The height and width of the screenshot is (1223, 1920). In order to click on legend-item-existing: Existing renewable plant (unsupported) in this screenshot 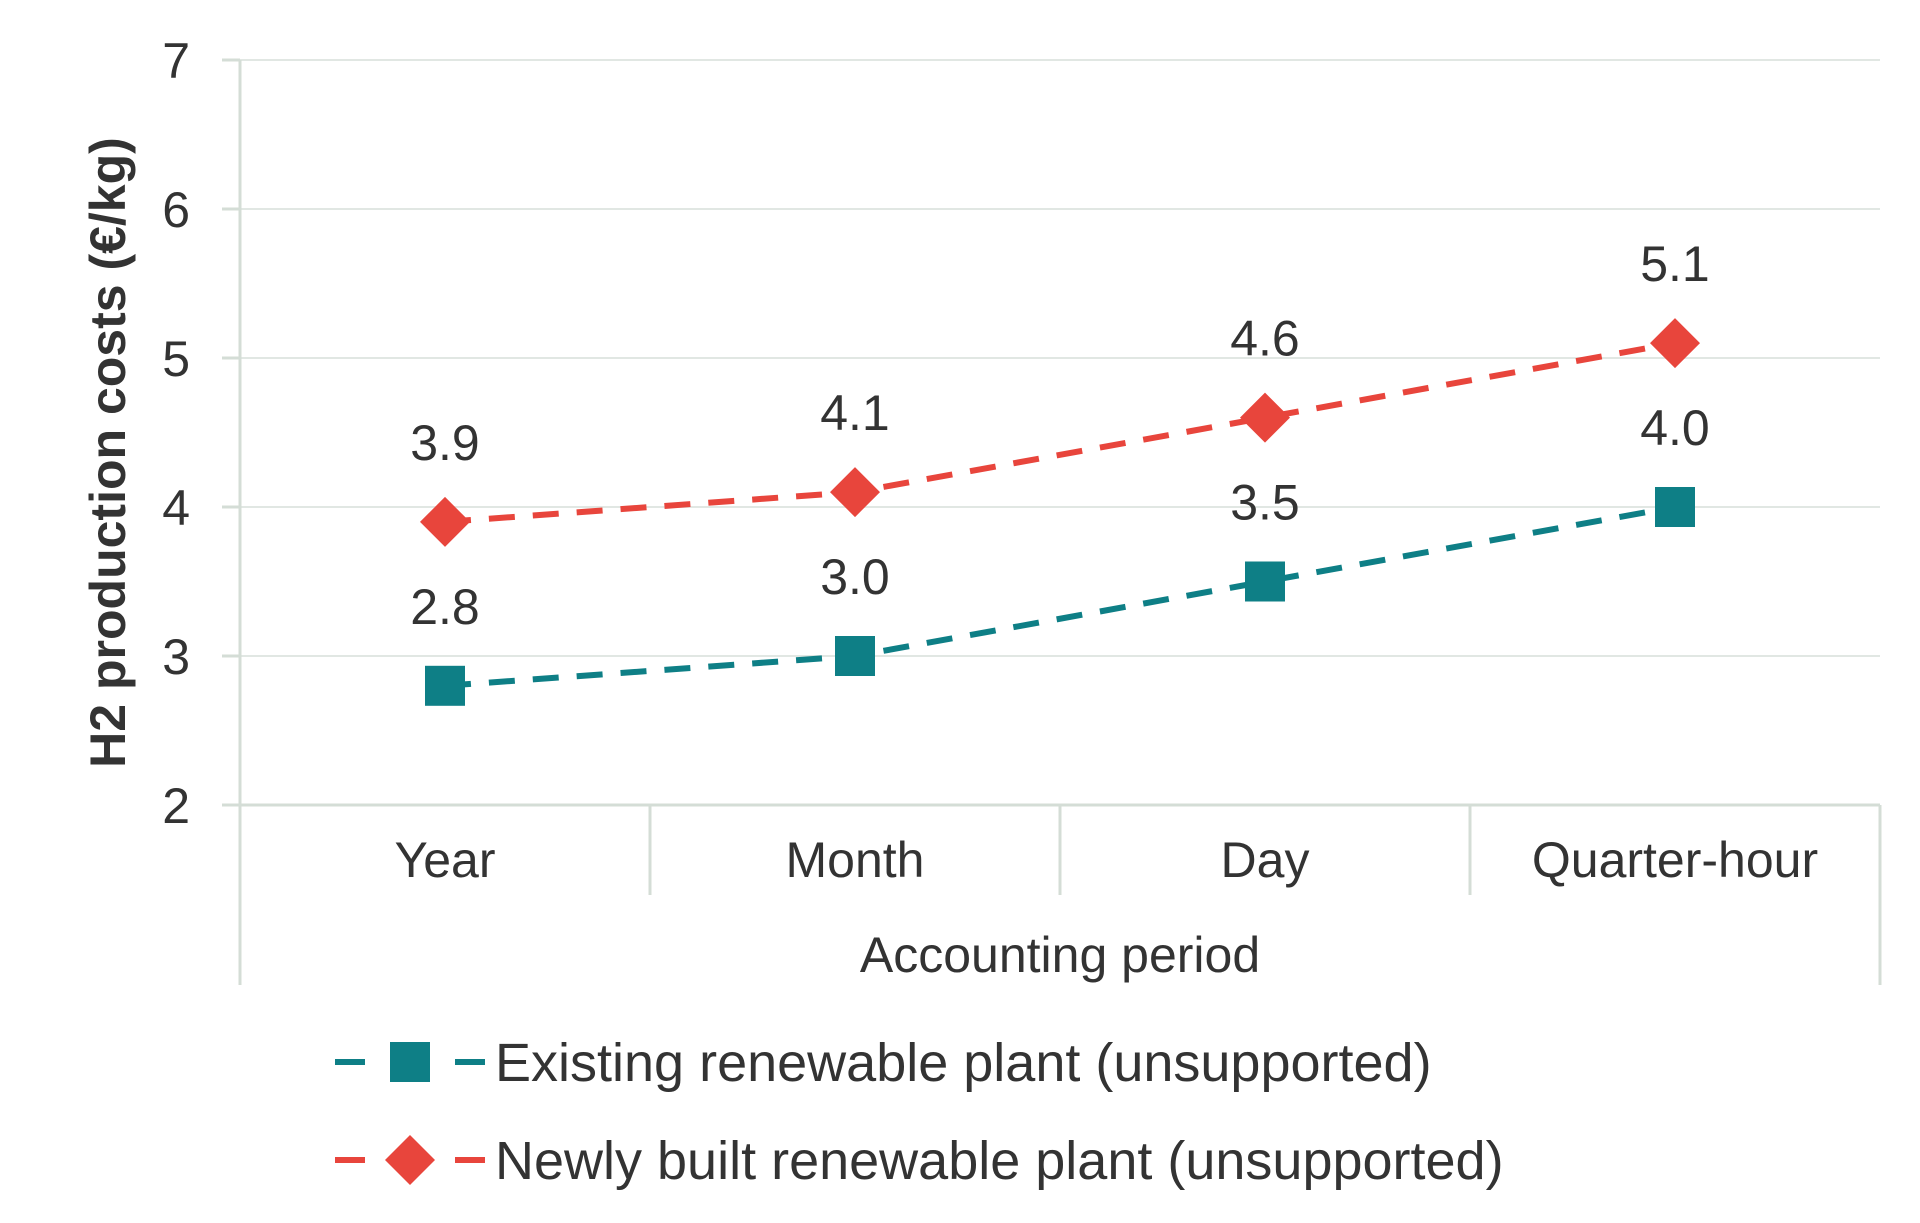, I will do `click(883, 1063)`.